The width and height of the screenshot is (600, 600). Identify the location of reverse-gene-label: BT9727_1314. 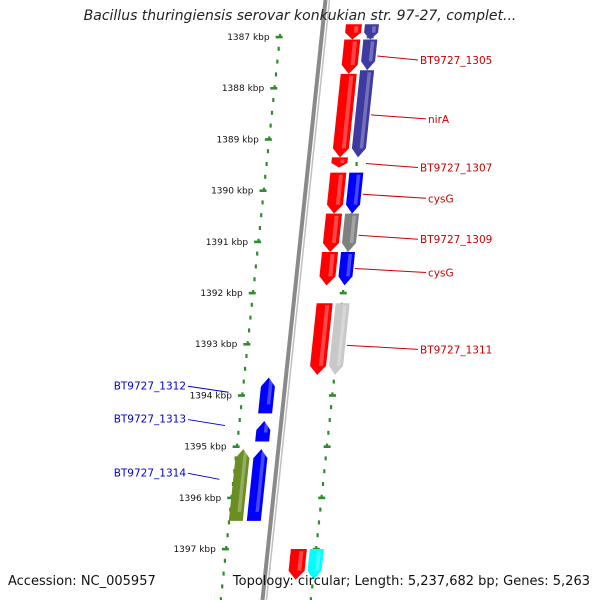
(150, 473).